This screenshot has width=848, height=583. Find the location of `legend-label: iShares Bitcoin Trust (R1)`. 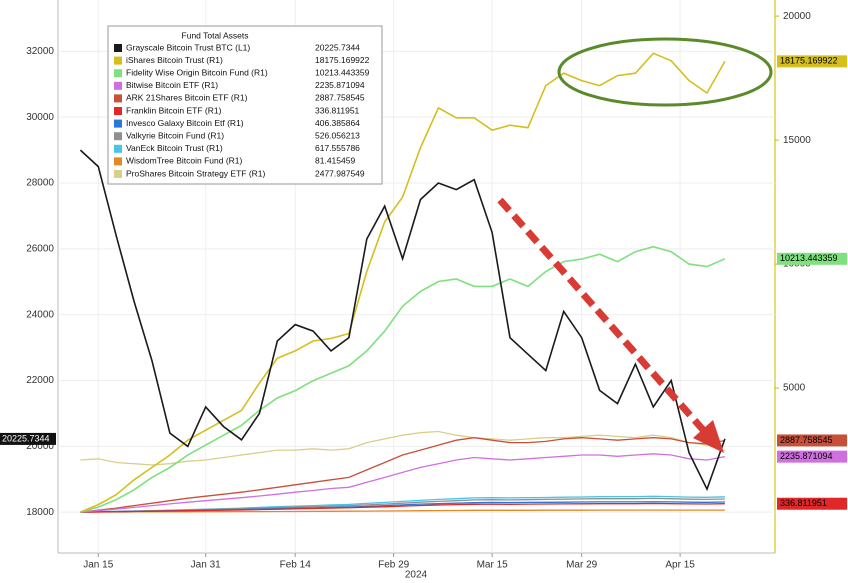

legend-label: iShares Bitcoin Trust (R1) is located at coordinates (174, 60).